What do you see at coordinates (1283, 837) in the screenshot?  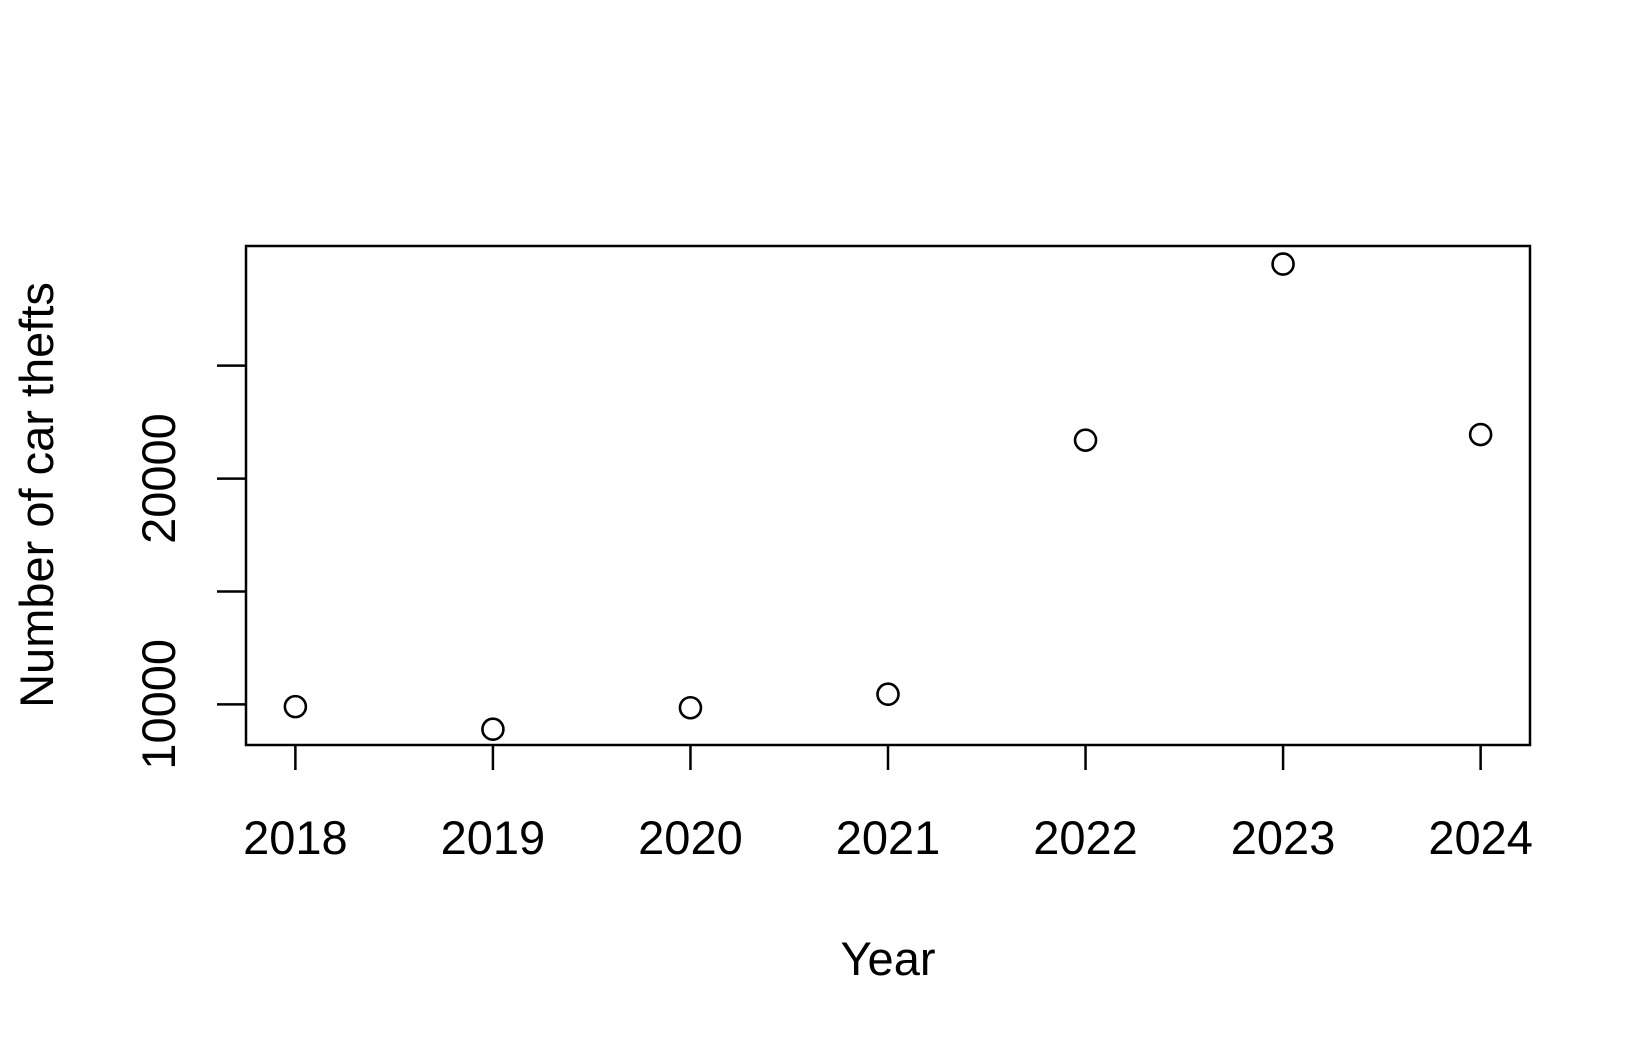 I see `x-tick-label: 2023` at bounding box center [1283, 837].